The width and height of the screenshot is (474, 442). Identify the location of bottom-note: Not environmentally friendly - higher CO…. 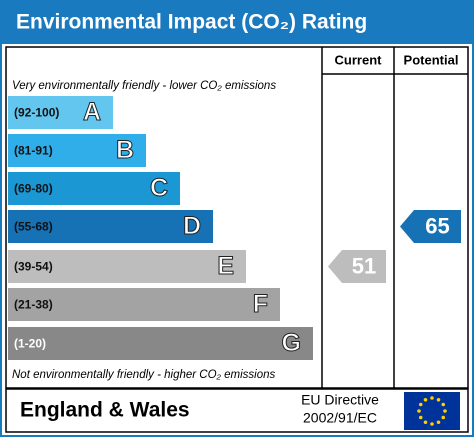
(143, 375).